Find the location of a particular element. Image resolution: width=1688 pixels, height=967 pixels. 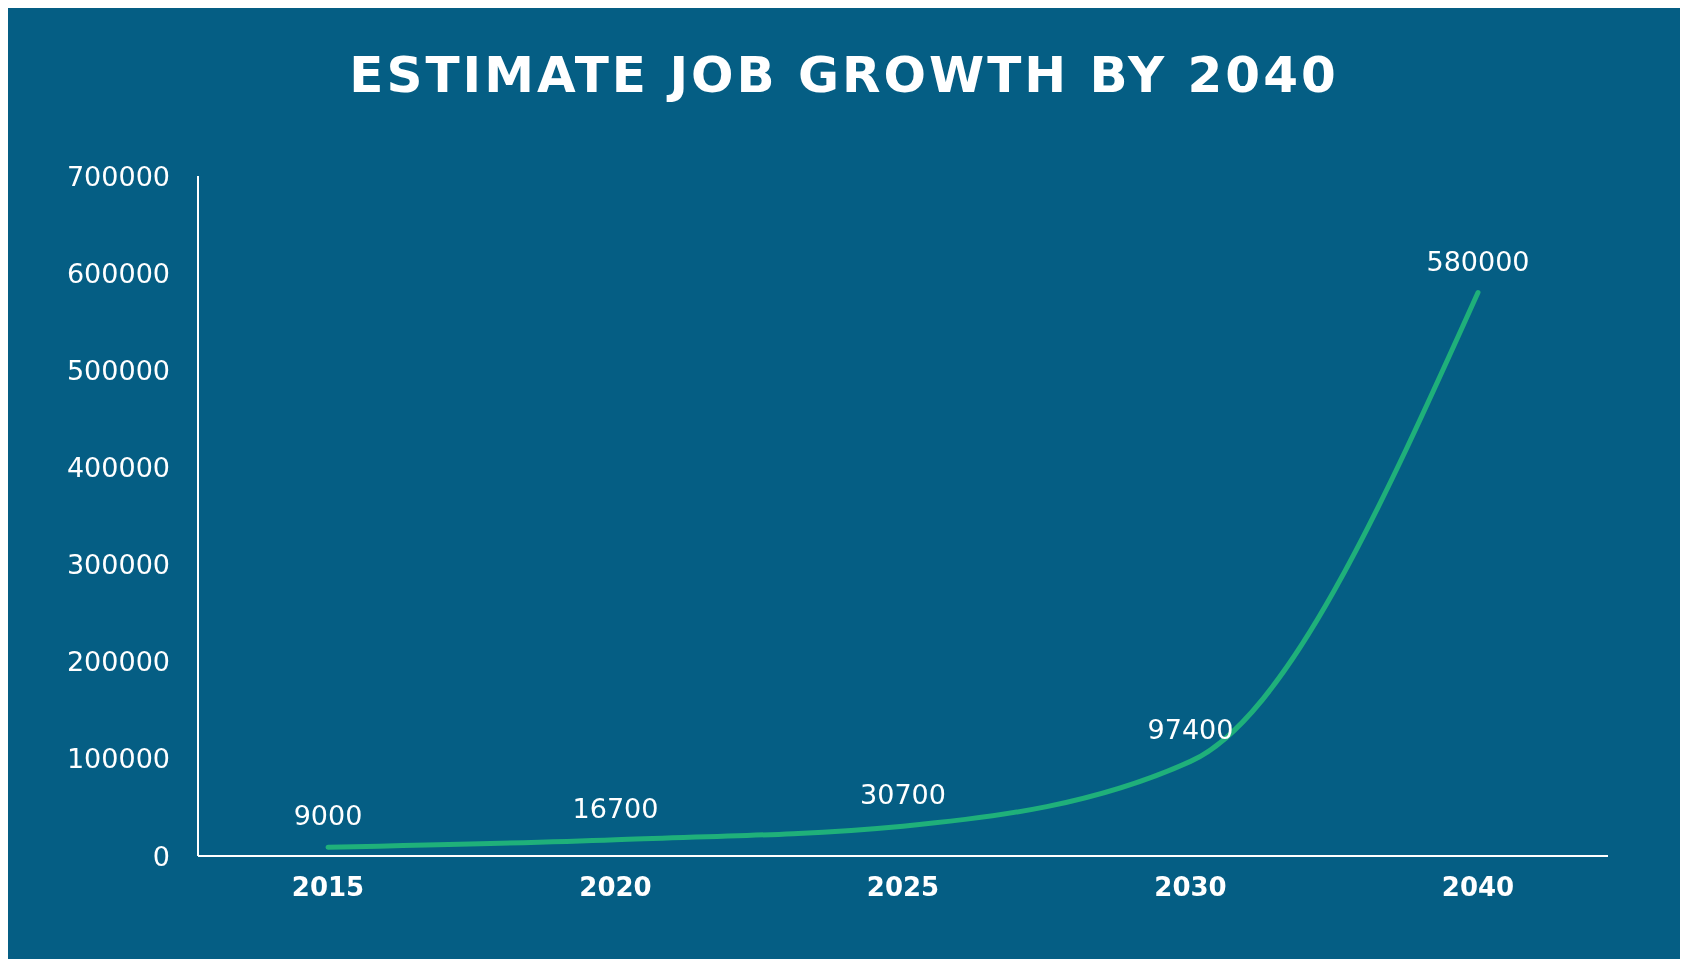

y-tick-label: 500000 is located at coordinates (118, 370).